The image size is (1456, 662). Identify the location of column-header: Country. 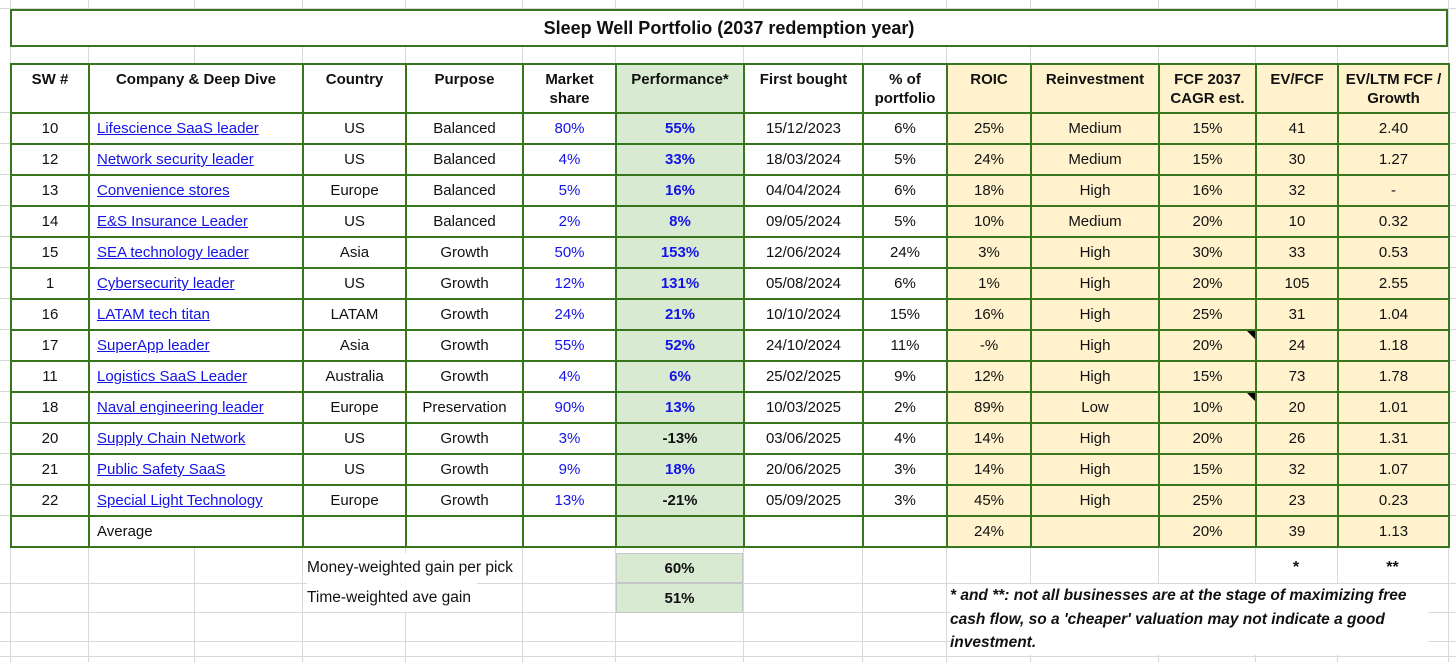
(354, 88).